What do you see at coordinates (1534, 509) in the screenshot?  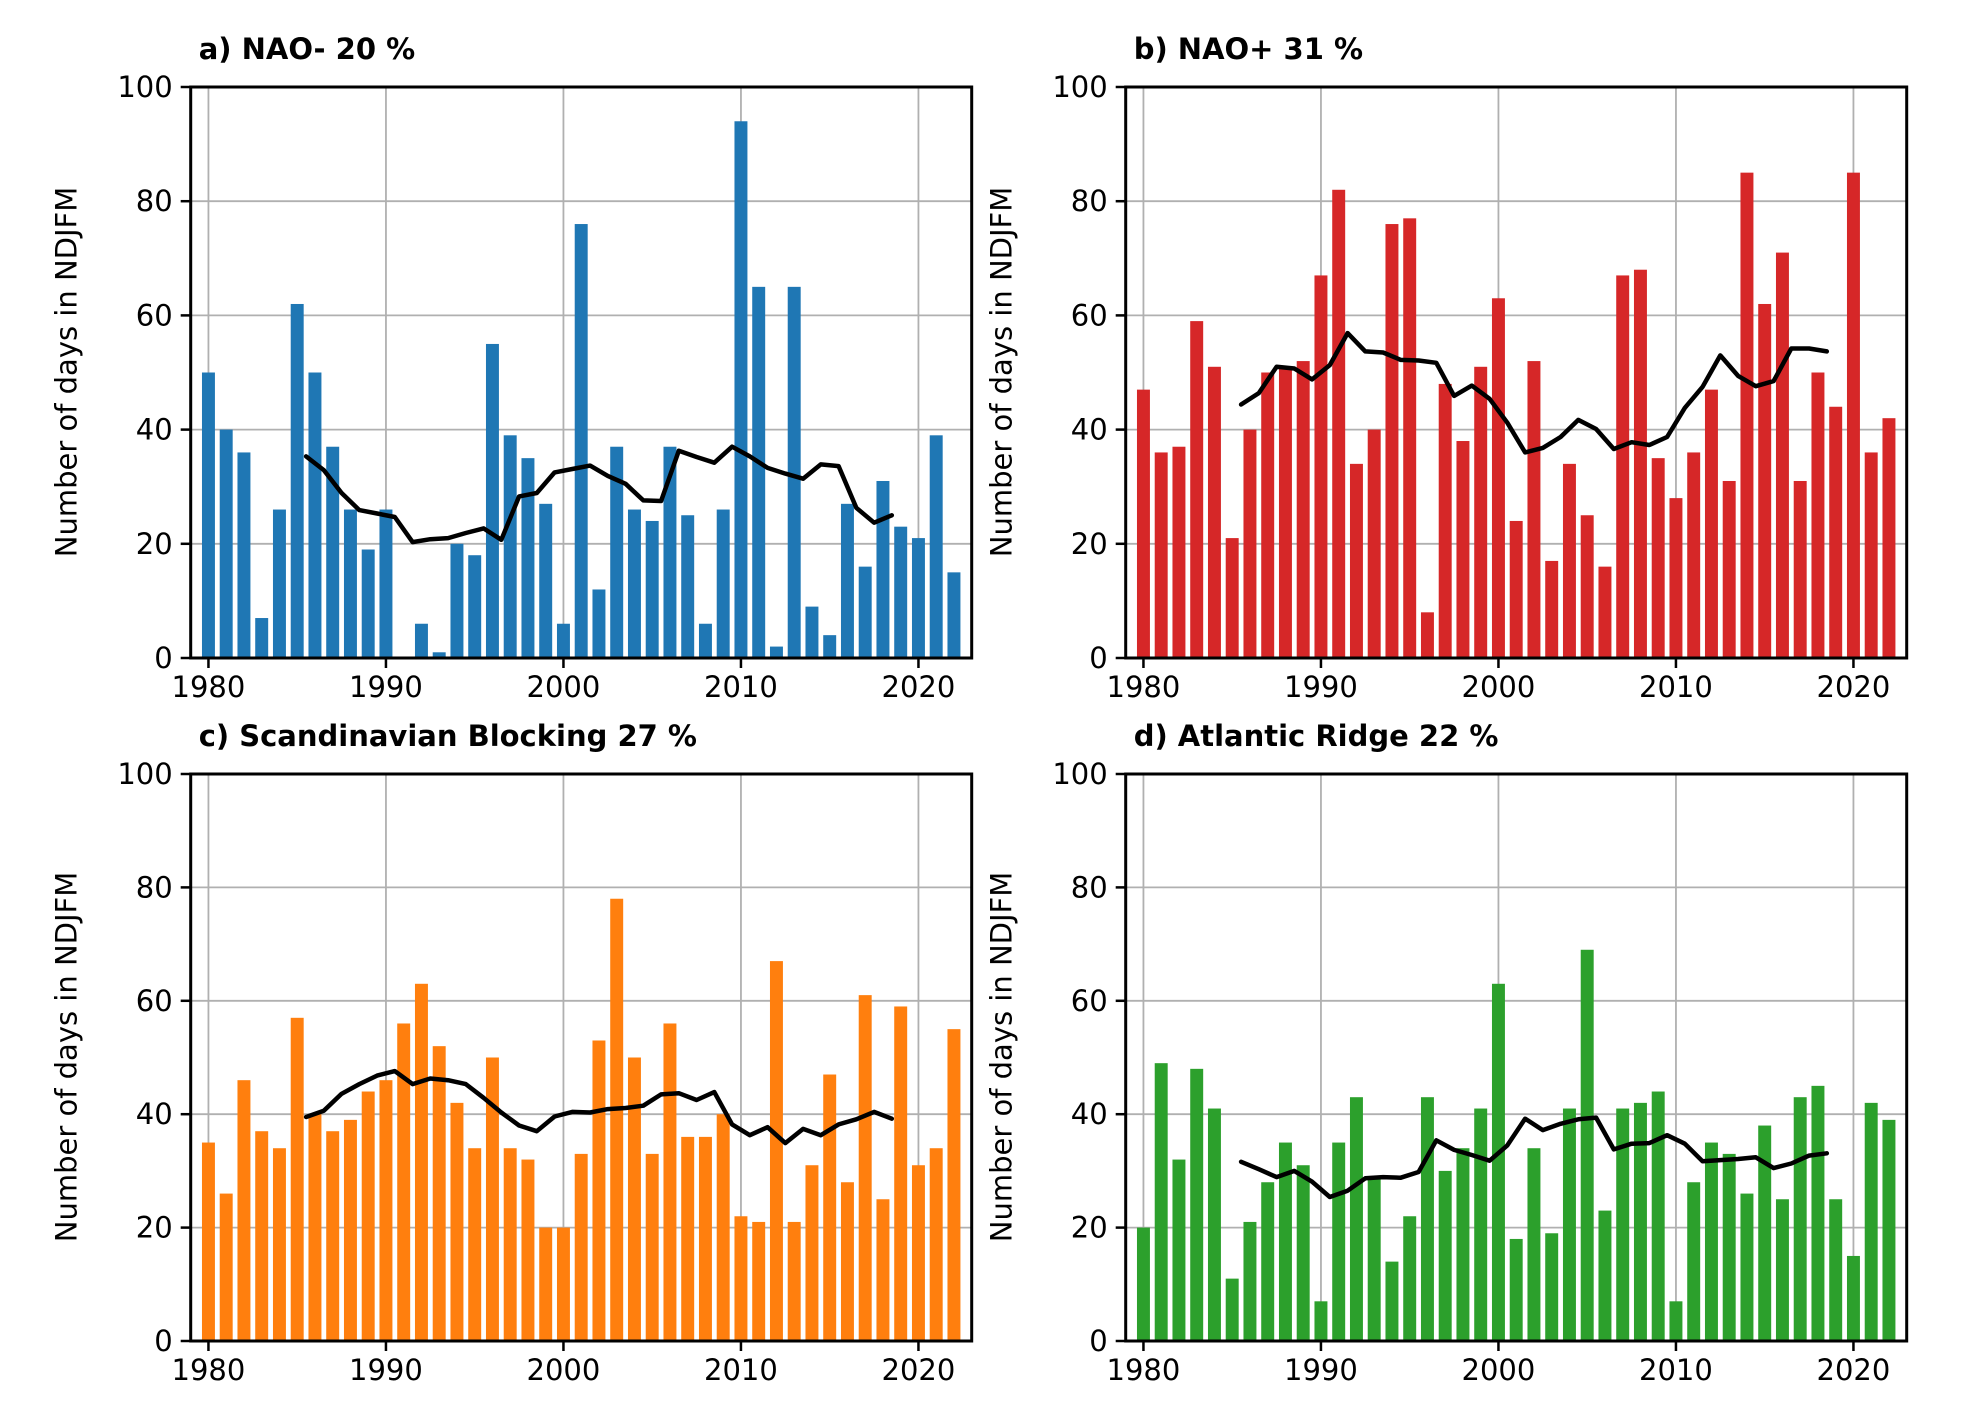 I see `bar-b-2002` at bounding box center [1534, 509].